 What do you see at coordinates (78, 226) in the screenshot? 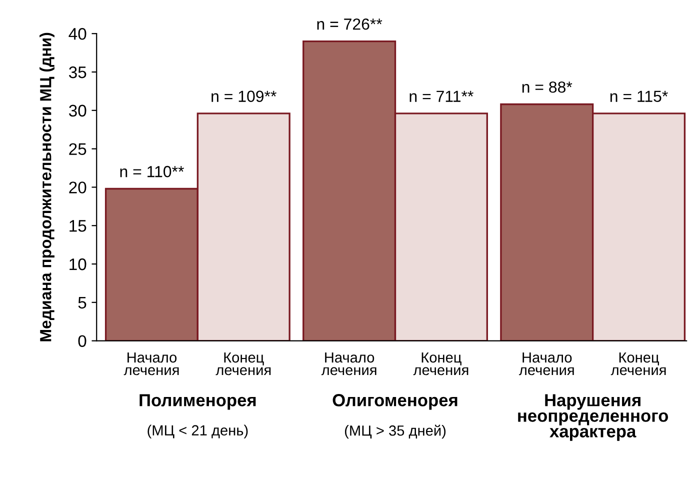
I see `y-tick-label: 15` at bounding box center [78, 226].